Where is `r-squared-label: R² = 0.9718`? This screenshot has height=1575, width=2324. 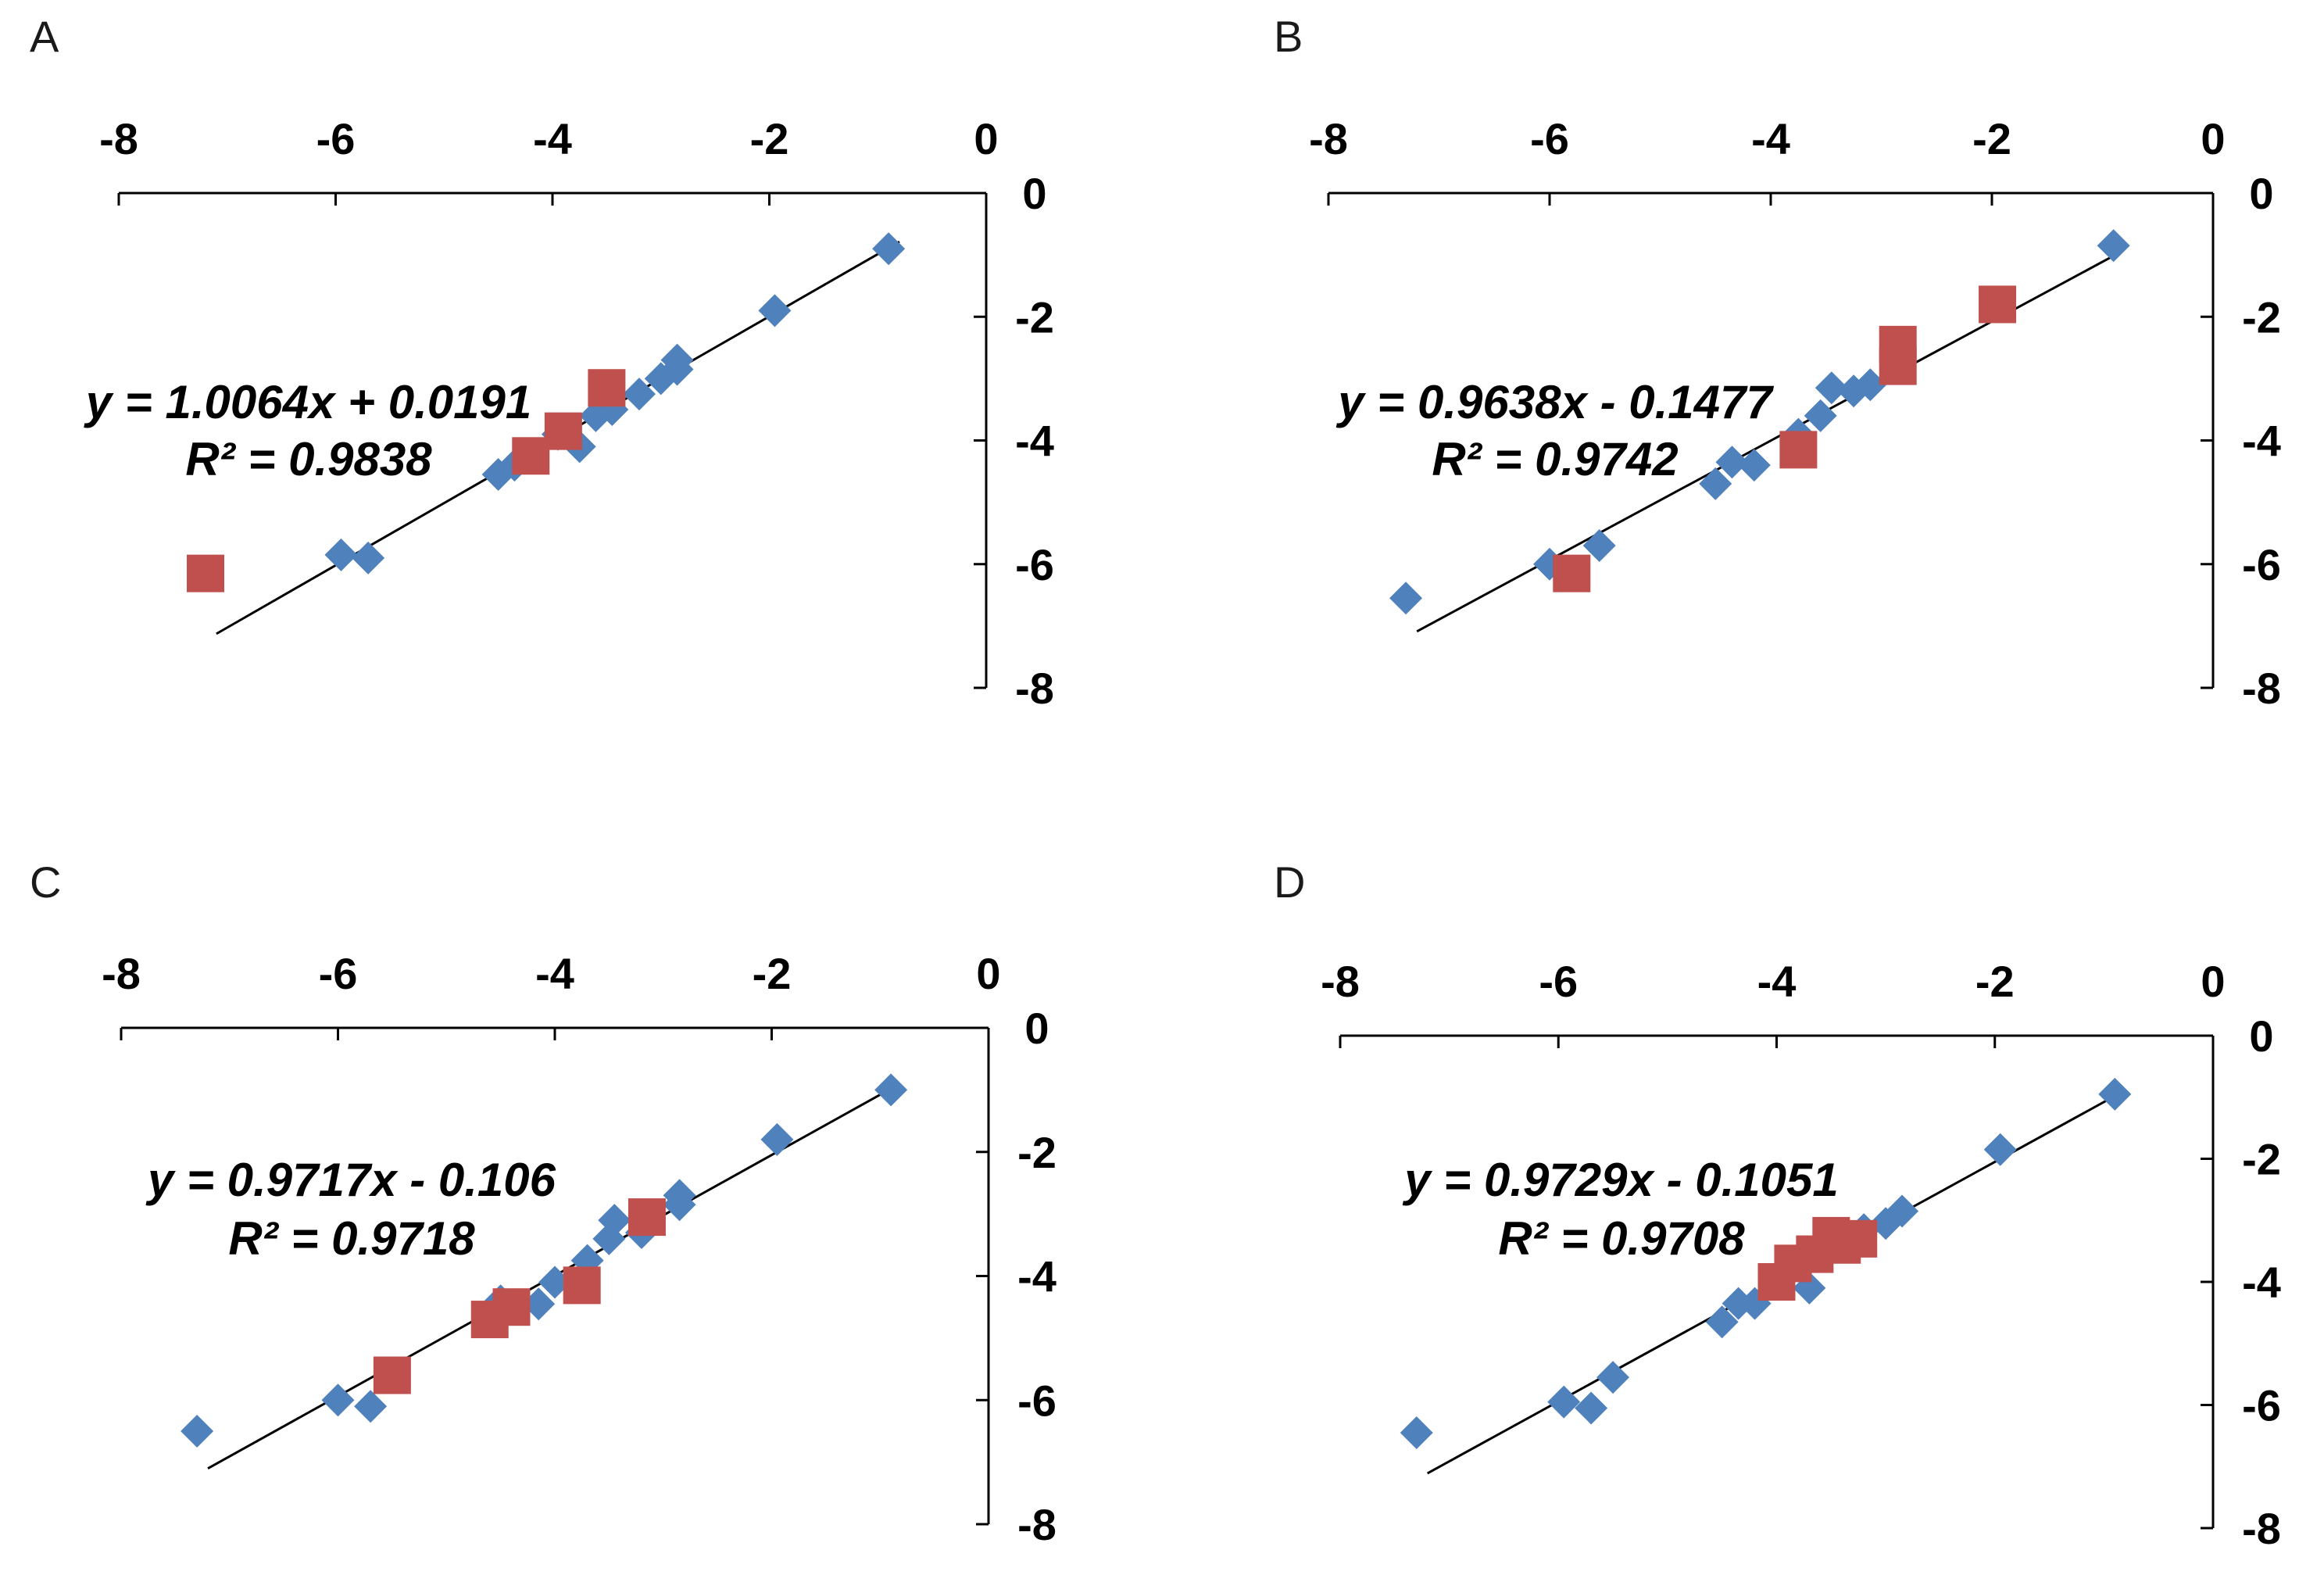 r-squared-label: R² = 0.9718 is located at coordinates (351, 1238).